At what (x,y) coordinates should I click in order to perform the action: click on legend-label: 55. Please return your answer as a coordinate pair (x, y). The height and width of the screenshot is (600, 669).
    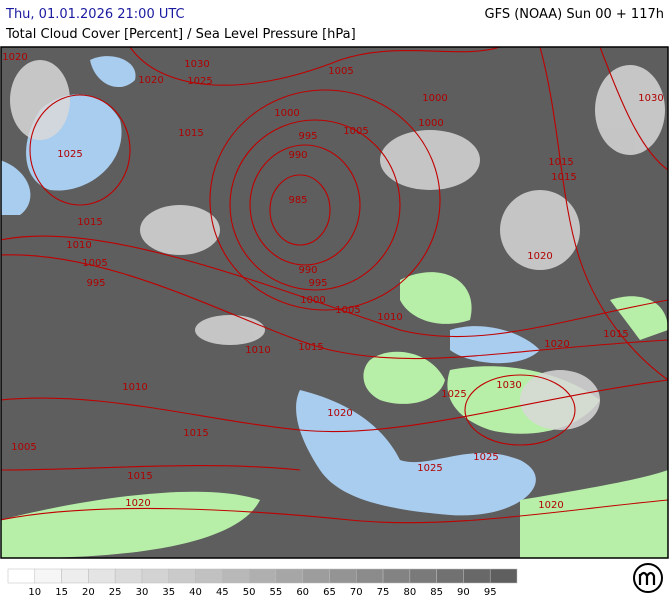
    Looking at the image, I should click on (276, 592).